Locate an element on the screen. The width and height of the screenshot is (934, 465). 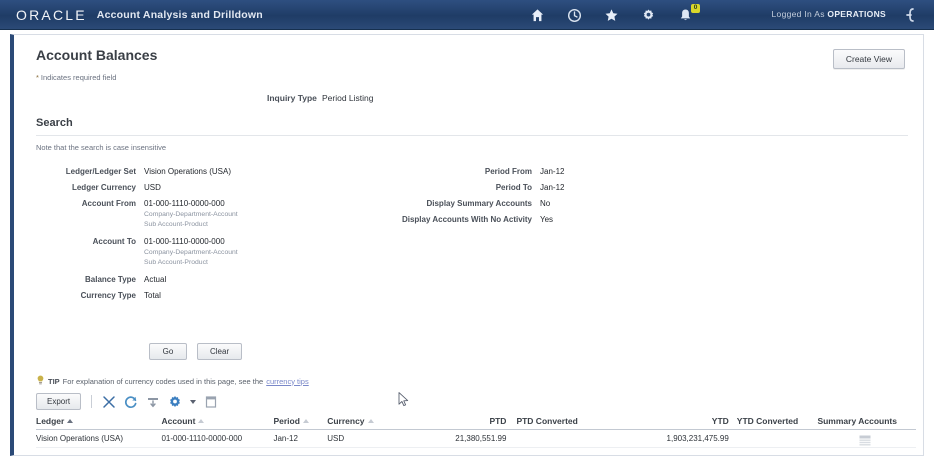
field-value: Actual is located at coordinates (155, 279).